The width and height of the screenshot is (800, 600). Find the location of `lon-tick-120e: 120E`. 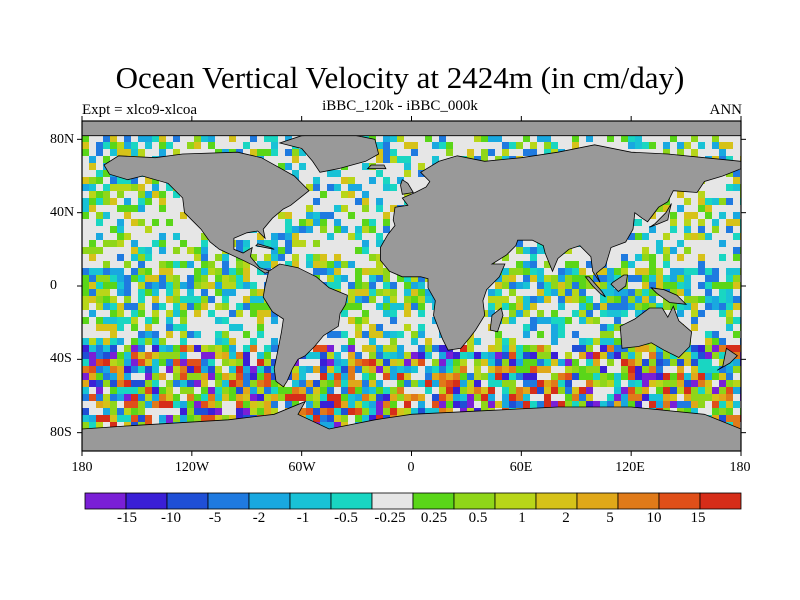

lon-tick-120e: 120E is located at coordinates (630, 467).